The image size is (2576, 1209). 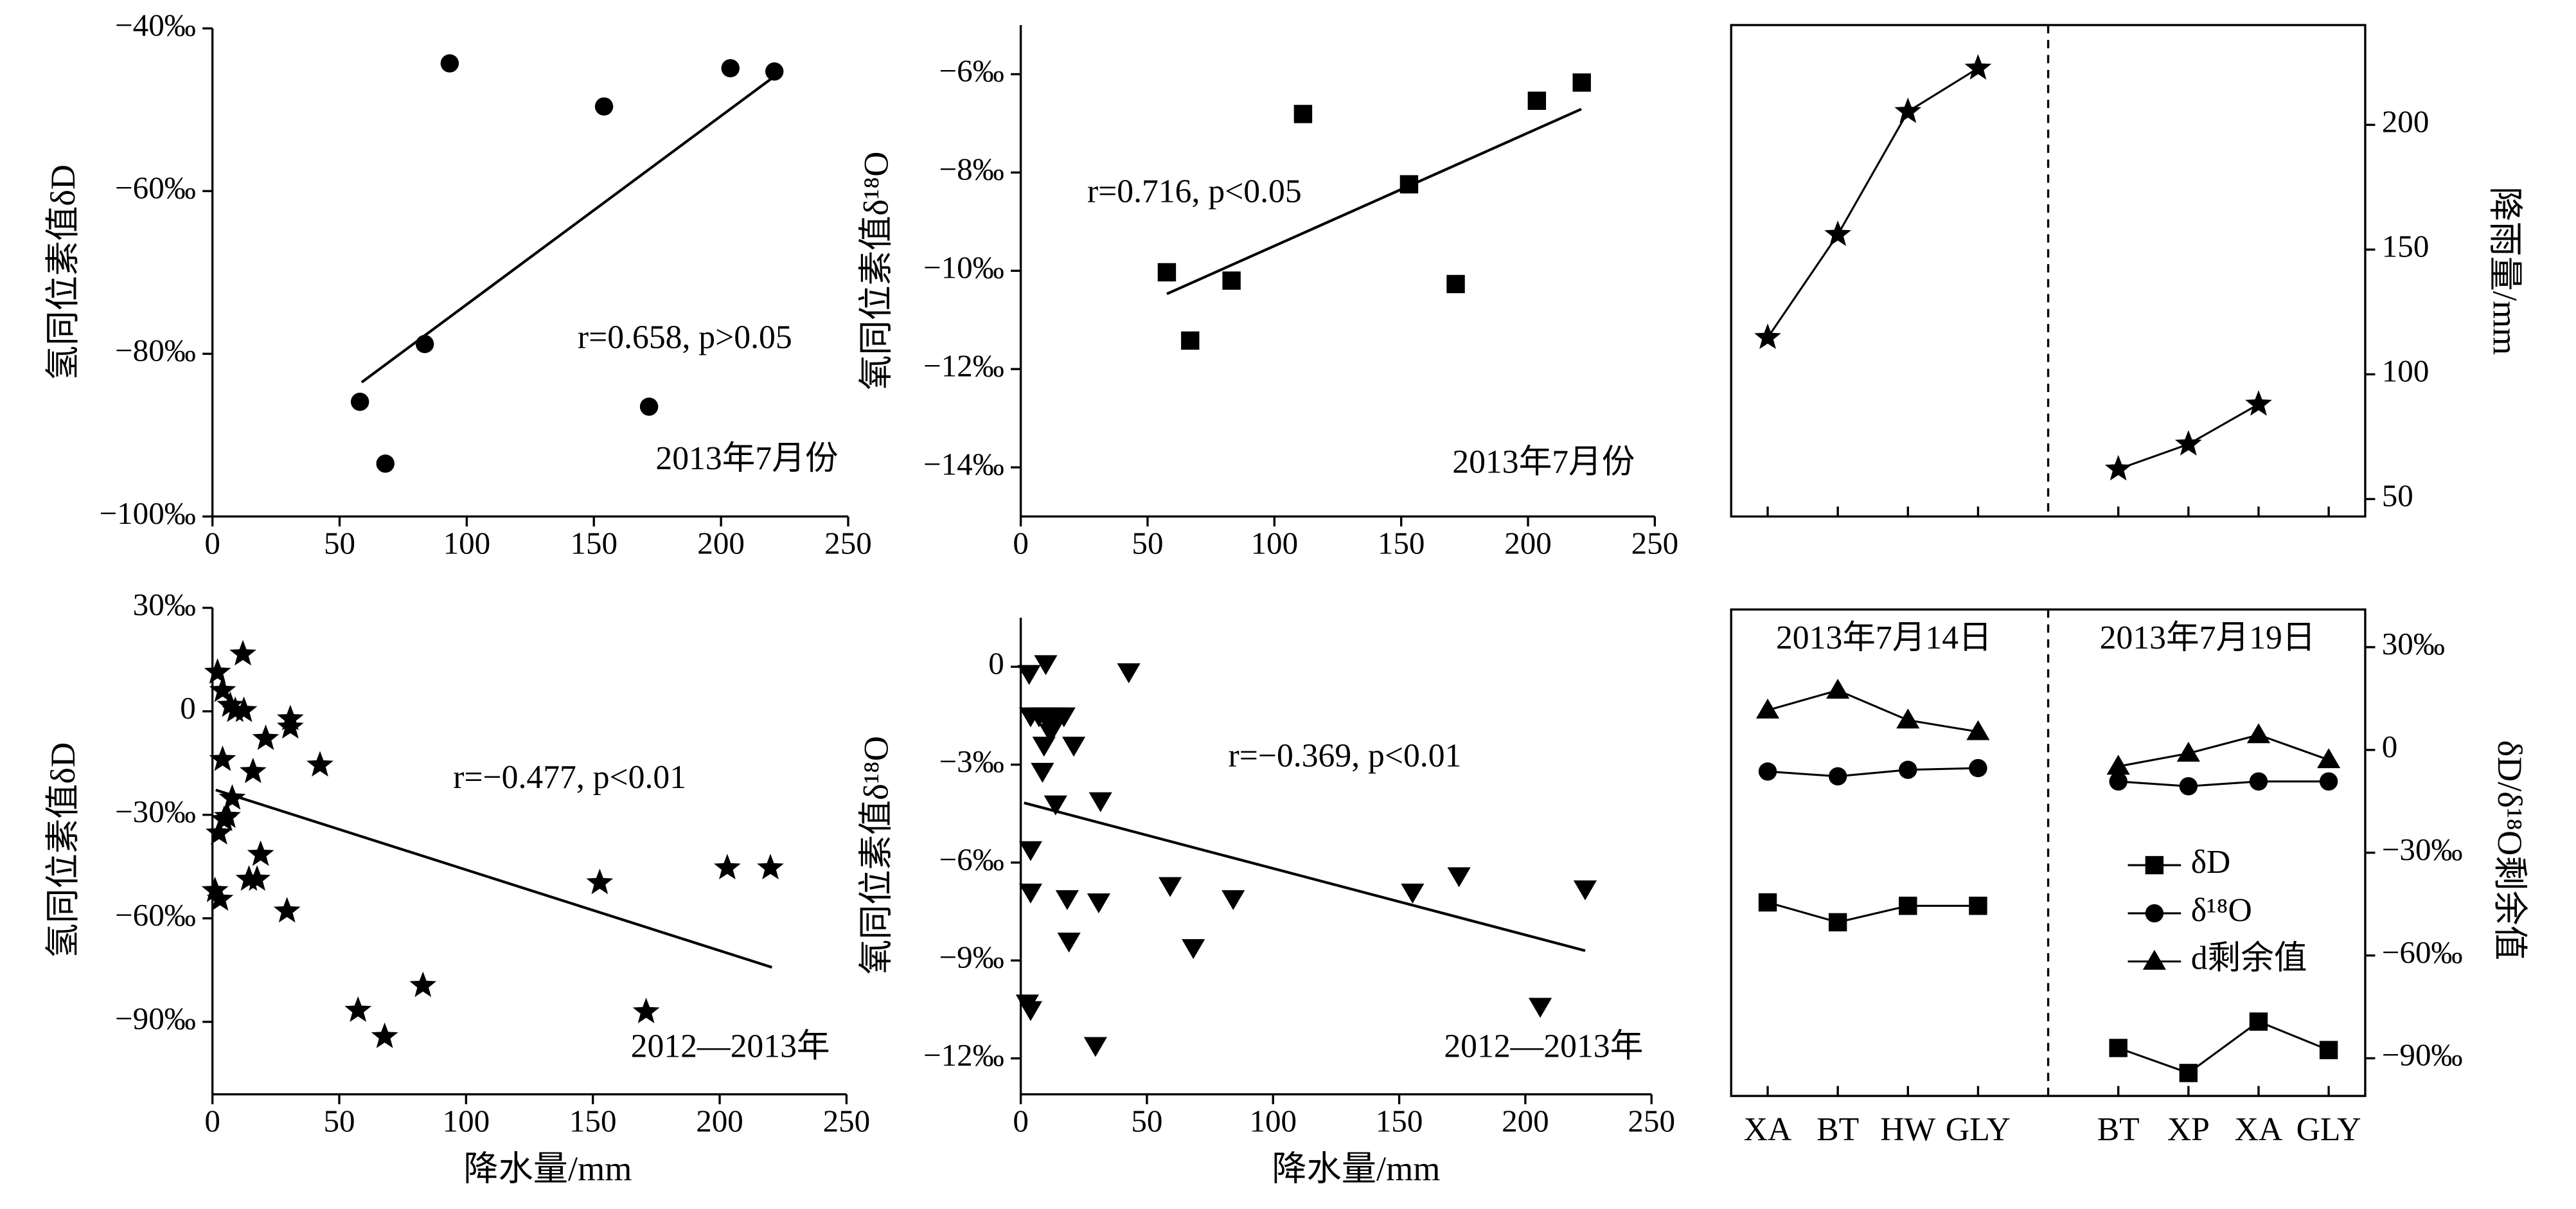 What do you see at coordinates (1884, 638) in the screenshot?
I see `annotation: 2013年7月14日` at bounding box center [1884, 638].